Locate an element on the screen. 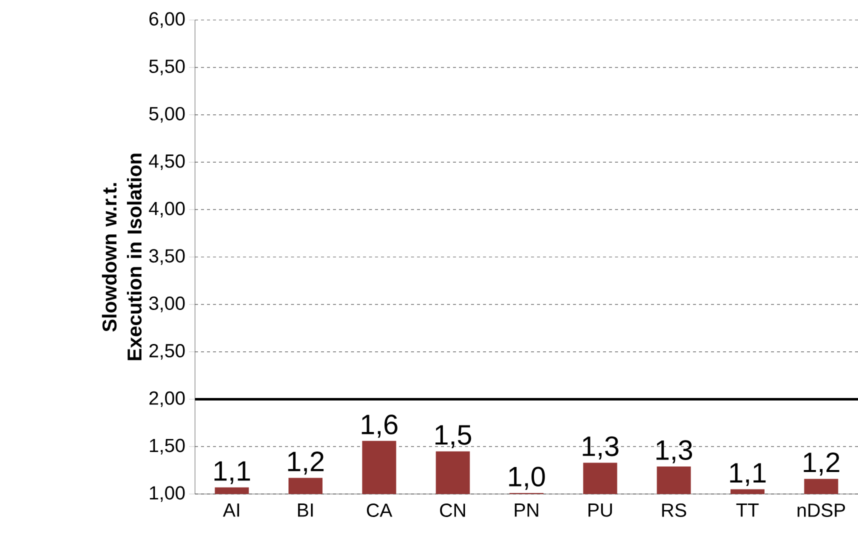 The image size is (858, 544). x-tick-label: PU is located at coordinates (600, 510).